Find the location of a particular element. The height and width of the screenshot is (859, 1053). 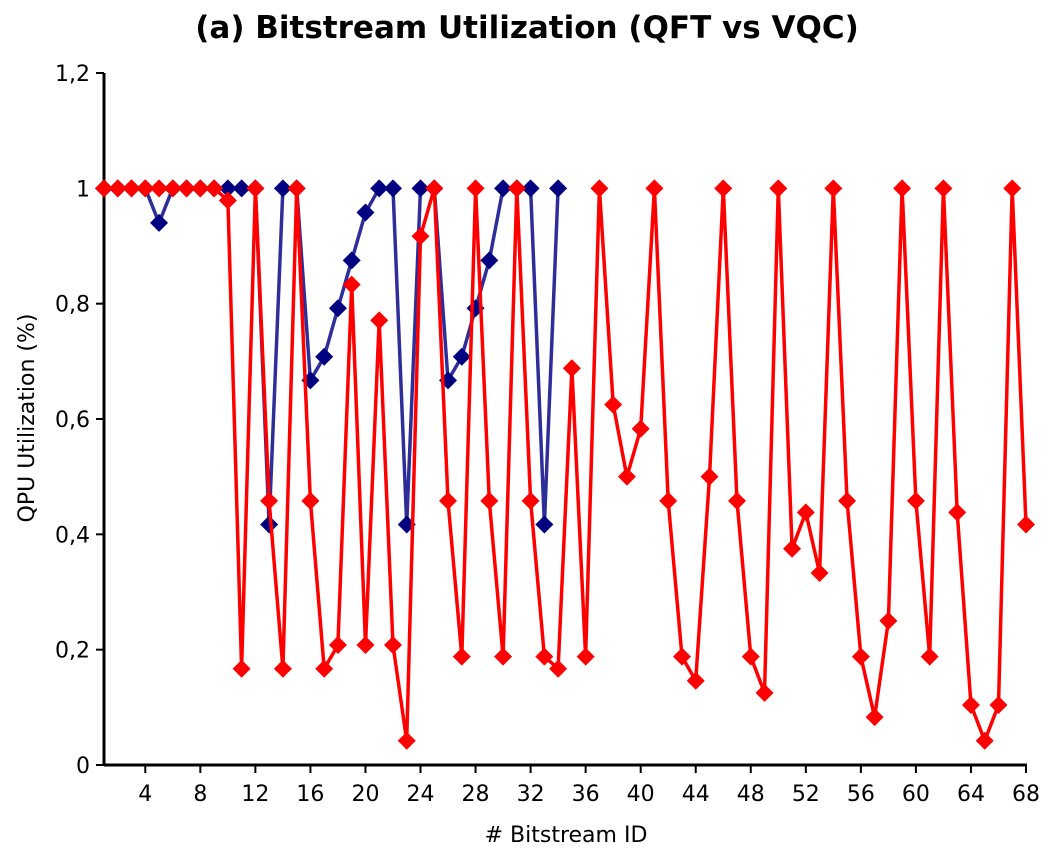

y-tick-label: 0 is located at coordinates (83, 766).